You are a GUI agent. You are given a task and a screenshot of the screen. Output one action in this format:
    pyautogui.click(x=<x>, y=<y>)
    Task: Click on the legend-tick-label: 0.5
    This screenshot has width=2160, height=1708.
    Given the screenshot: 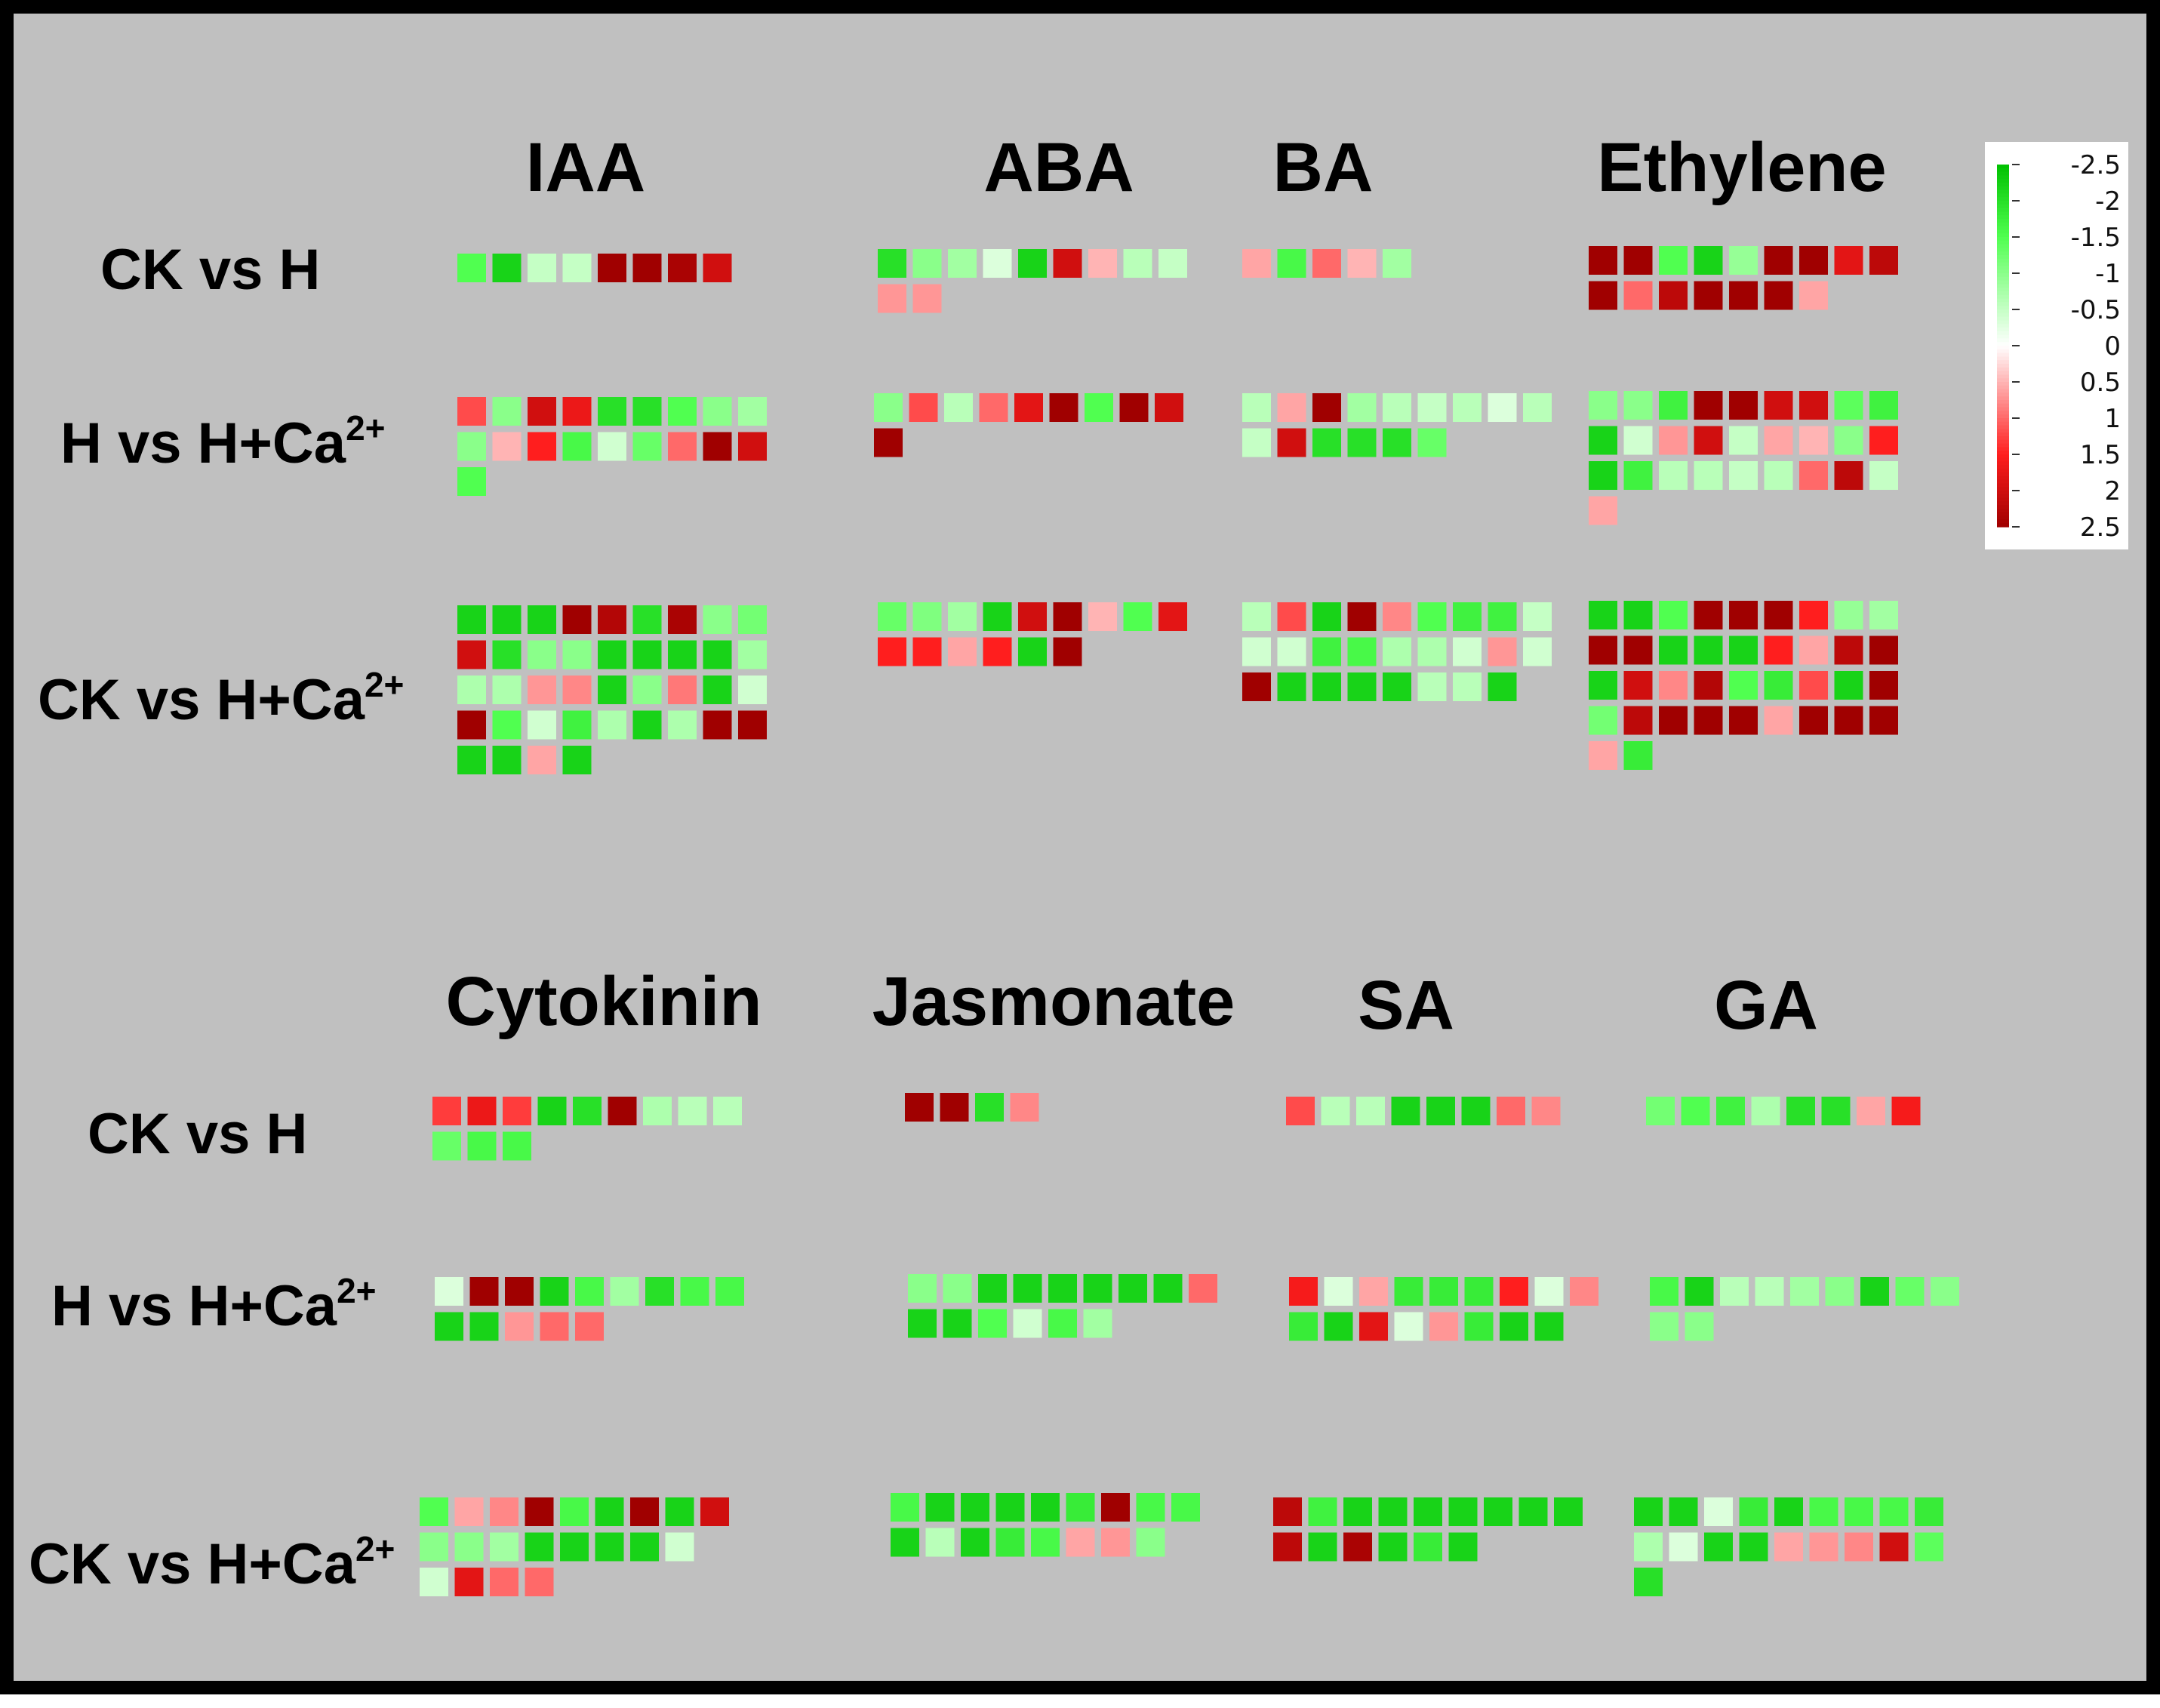 What is the action you would take?
    pyautogui.click(x=2100, y=383)
    